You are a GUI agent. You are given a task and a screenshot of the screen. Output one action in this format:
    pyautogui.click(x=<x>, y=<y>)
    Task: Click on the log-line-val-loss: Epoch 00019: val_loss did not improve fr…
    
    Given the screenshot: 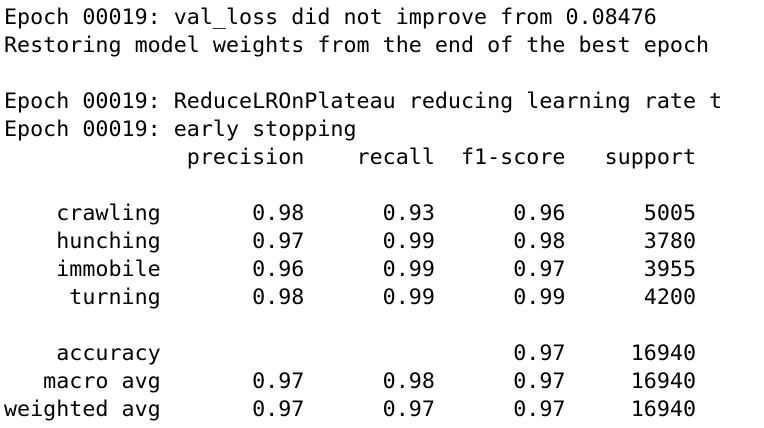 What is the action you would take?
    pyautogui.click(x=330, y=17)
    